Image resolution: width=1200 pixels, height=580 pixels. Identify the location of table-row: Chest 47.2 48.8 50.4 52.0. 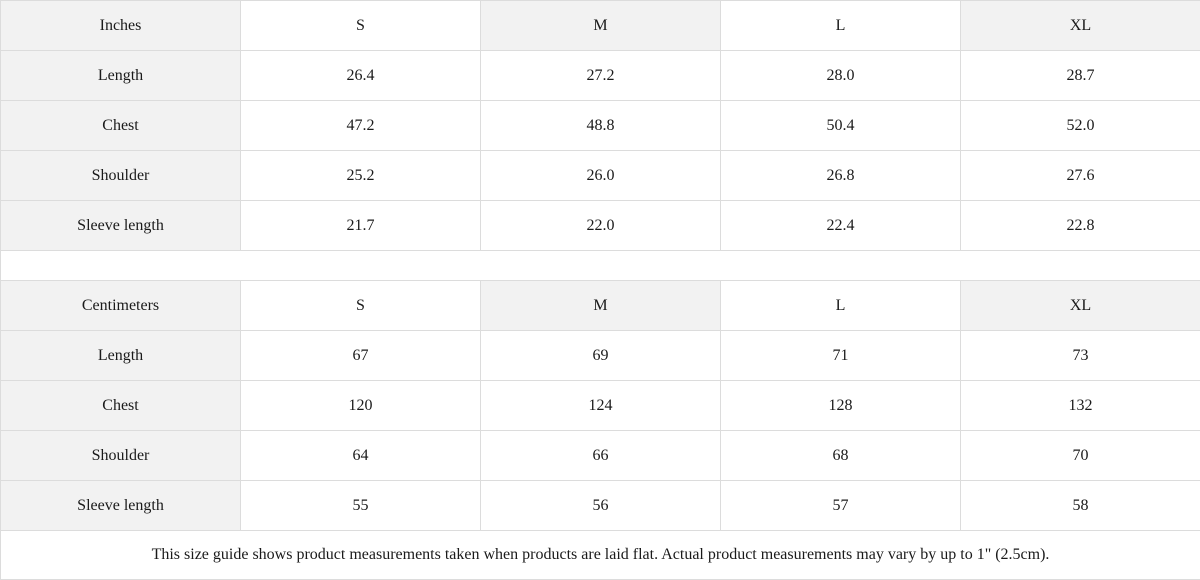
(600, 125).